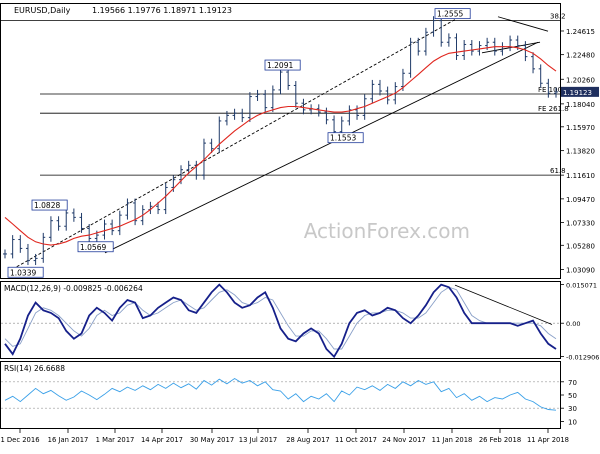 The height and width of the screenshot is (454, 600). What do you see at coordinates (572, 422) in the screenshot?
I see `rsi-axis-label: 10` at bounding box center [572, 422].